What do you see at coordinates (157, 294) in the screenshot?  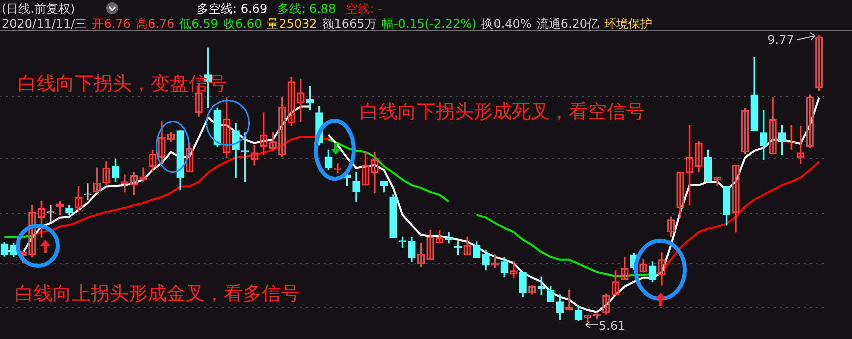 I see `annotation: 白线向上拐头形成金叉，看多信号` at bounding box center [157, 294].